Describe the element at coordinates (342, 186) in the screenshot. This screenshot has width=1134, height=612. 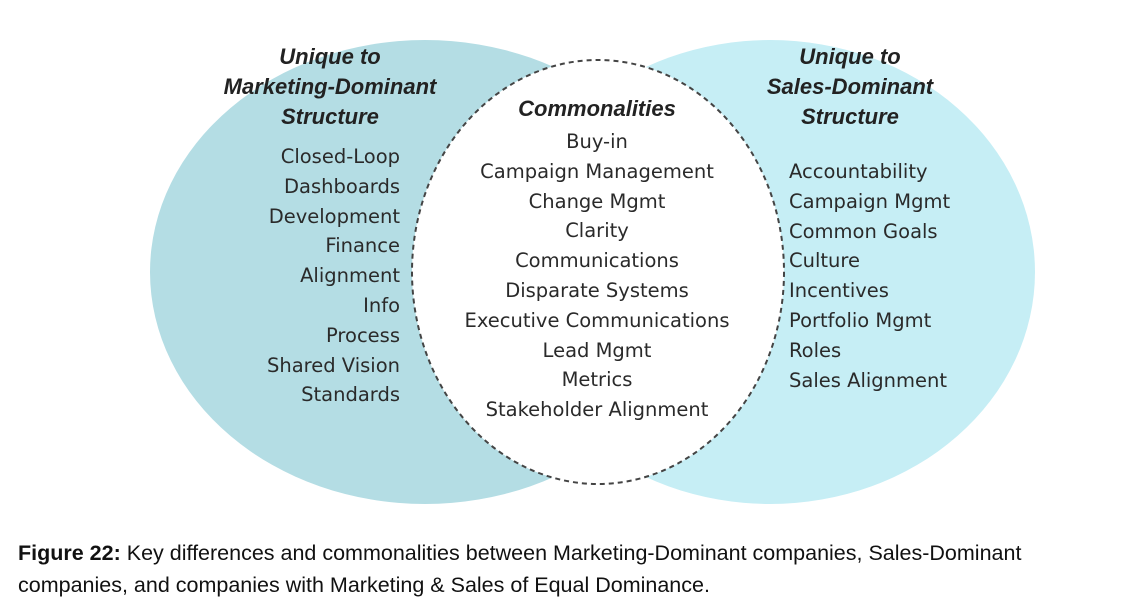
I see `list-item: Dashboards` at that location.